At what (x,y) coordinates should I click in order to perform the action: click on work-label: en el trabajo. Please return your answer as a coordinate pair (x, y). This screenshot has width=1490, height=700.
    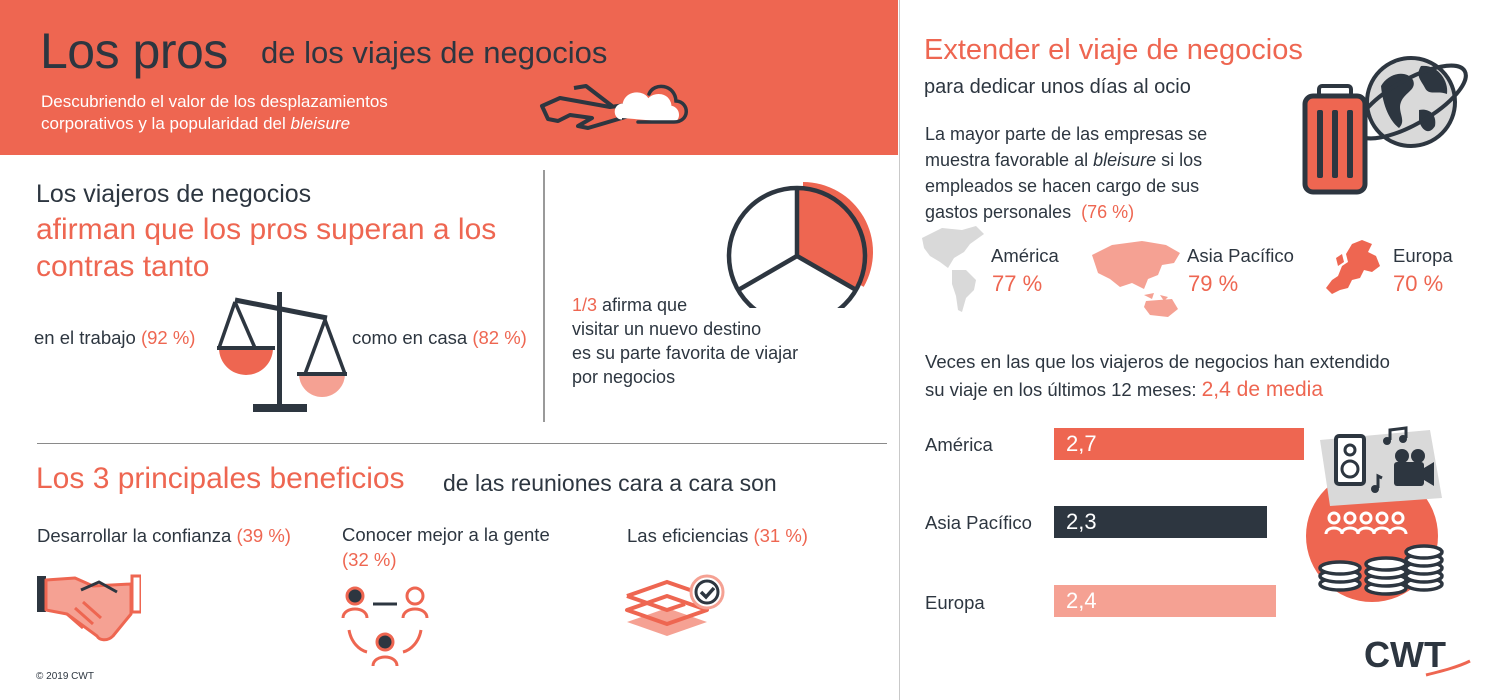
    Looking at the image, I should click on (85, 337).